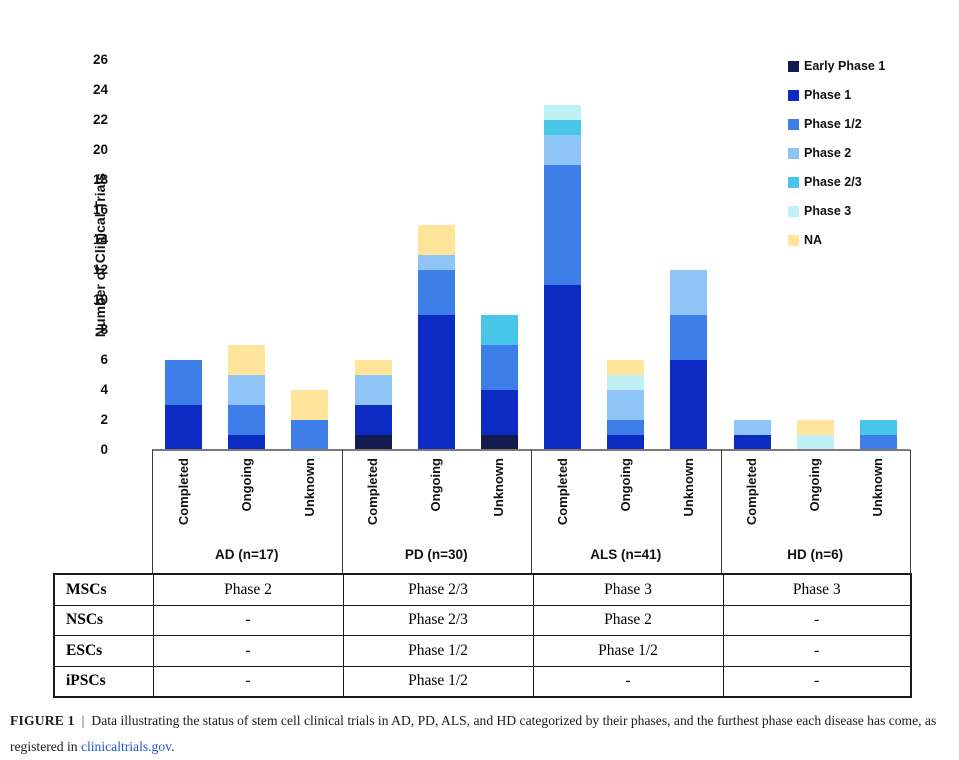 Image resolution: width=959 pixels, height=760 pixels. I want to click on y-axis-title: Number of Clinical Trials, so click(100, 255).